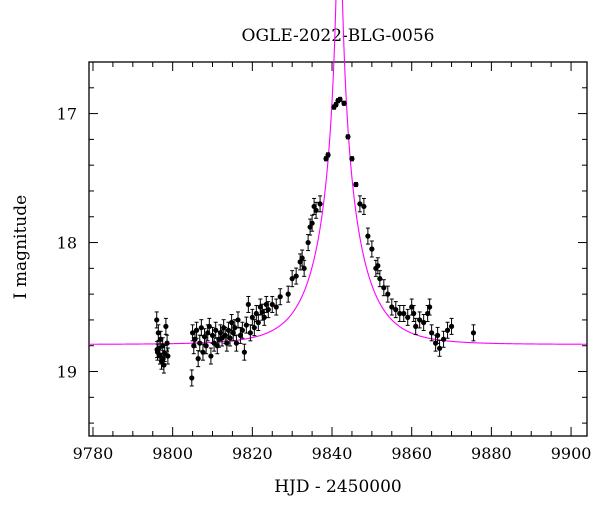 This screenshot has width=600, height=517. I want to click on x-axis-label: HJD - 2450000, so click(338, 487).